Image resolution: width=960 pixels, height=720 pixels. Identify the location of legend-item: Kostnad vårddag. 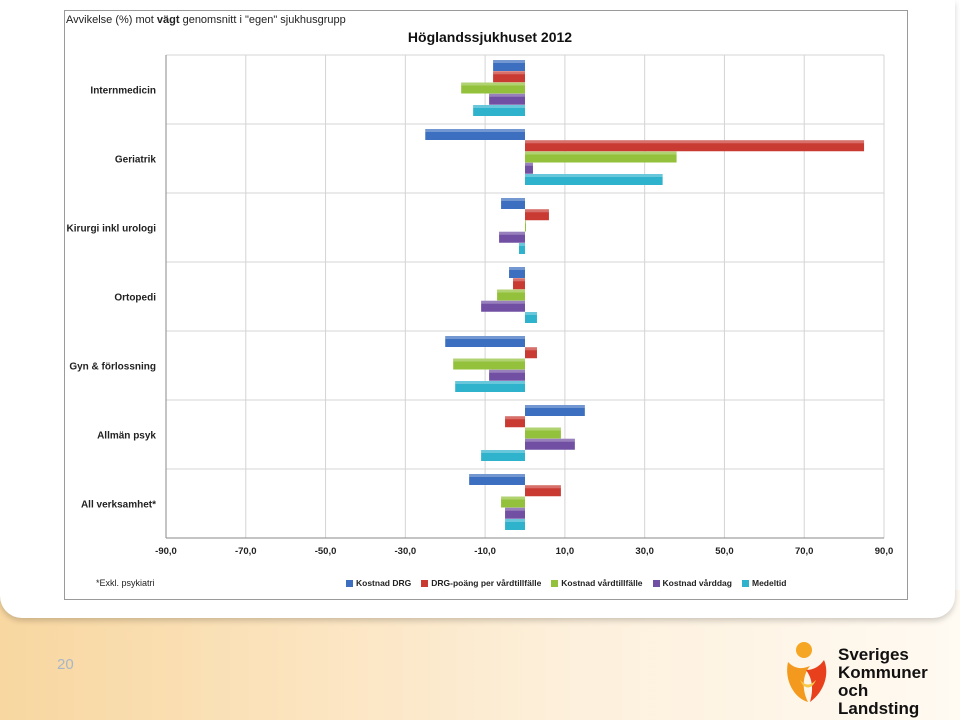
(692, 583).